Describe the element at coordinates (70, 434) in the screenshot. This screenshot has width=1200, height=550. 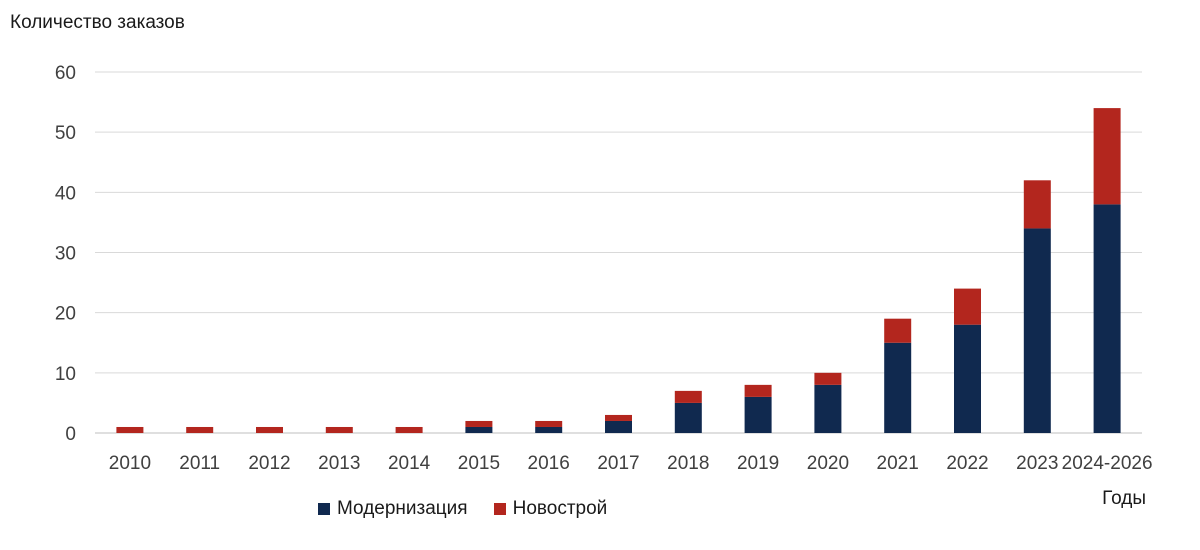
I see `y-tick-label: 0` at that location.